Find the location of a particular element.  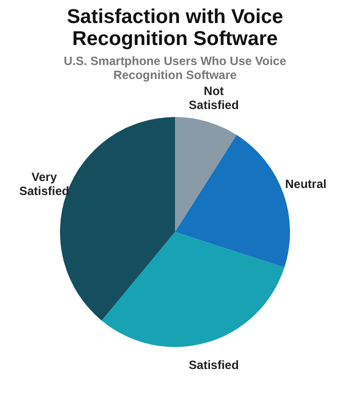

slice-label: Not Satisfied is located at coordinates (213, 98).